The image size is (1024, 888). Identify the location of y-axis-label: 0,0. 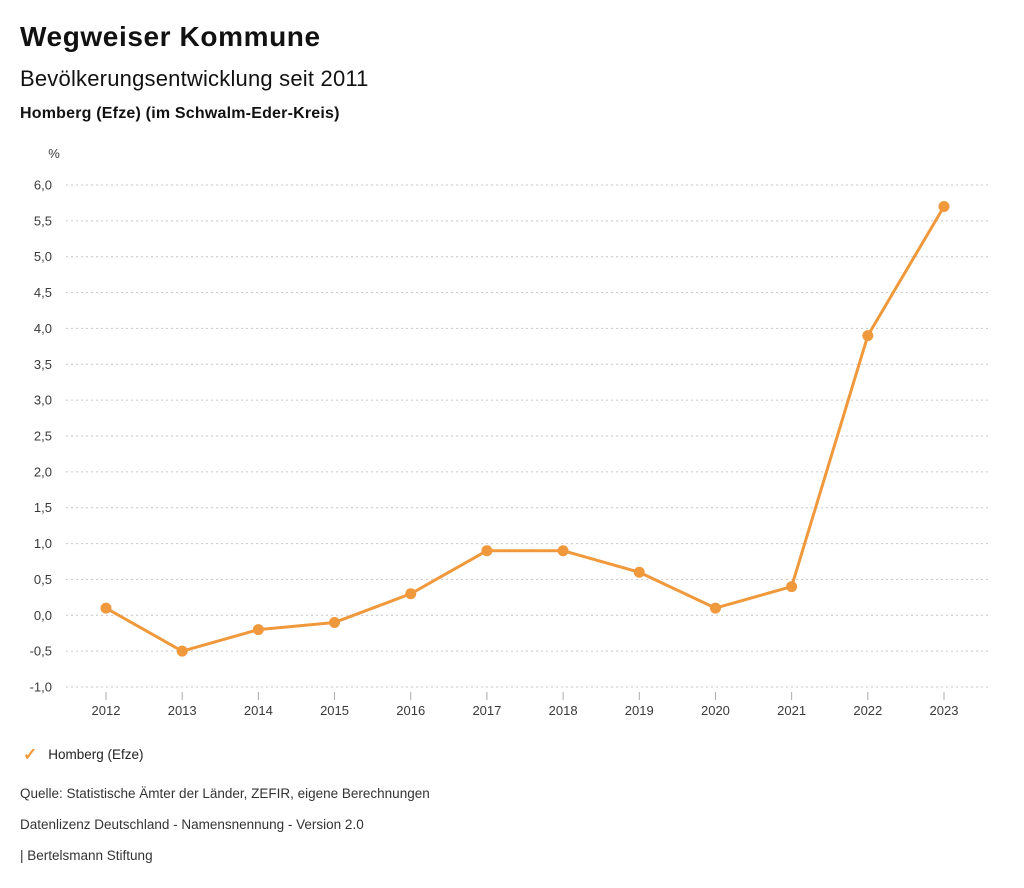
(43, 615).